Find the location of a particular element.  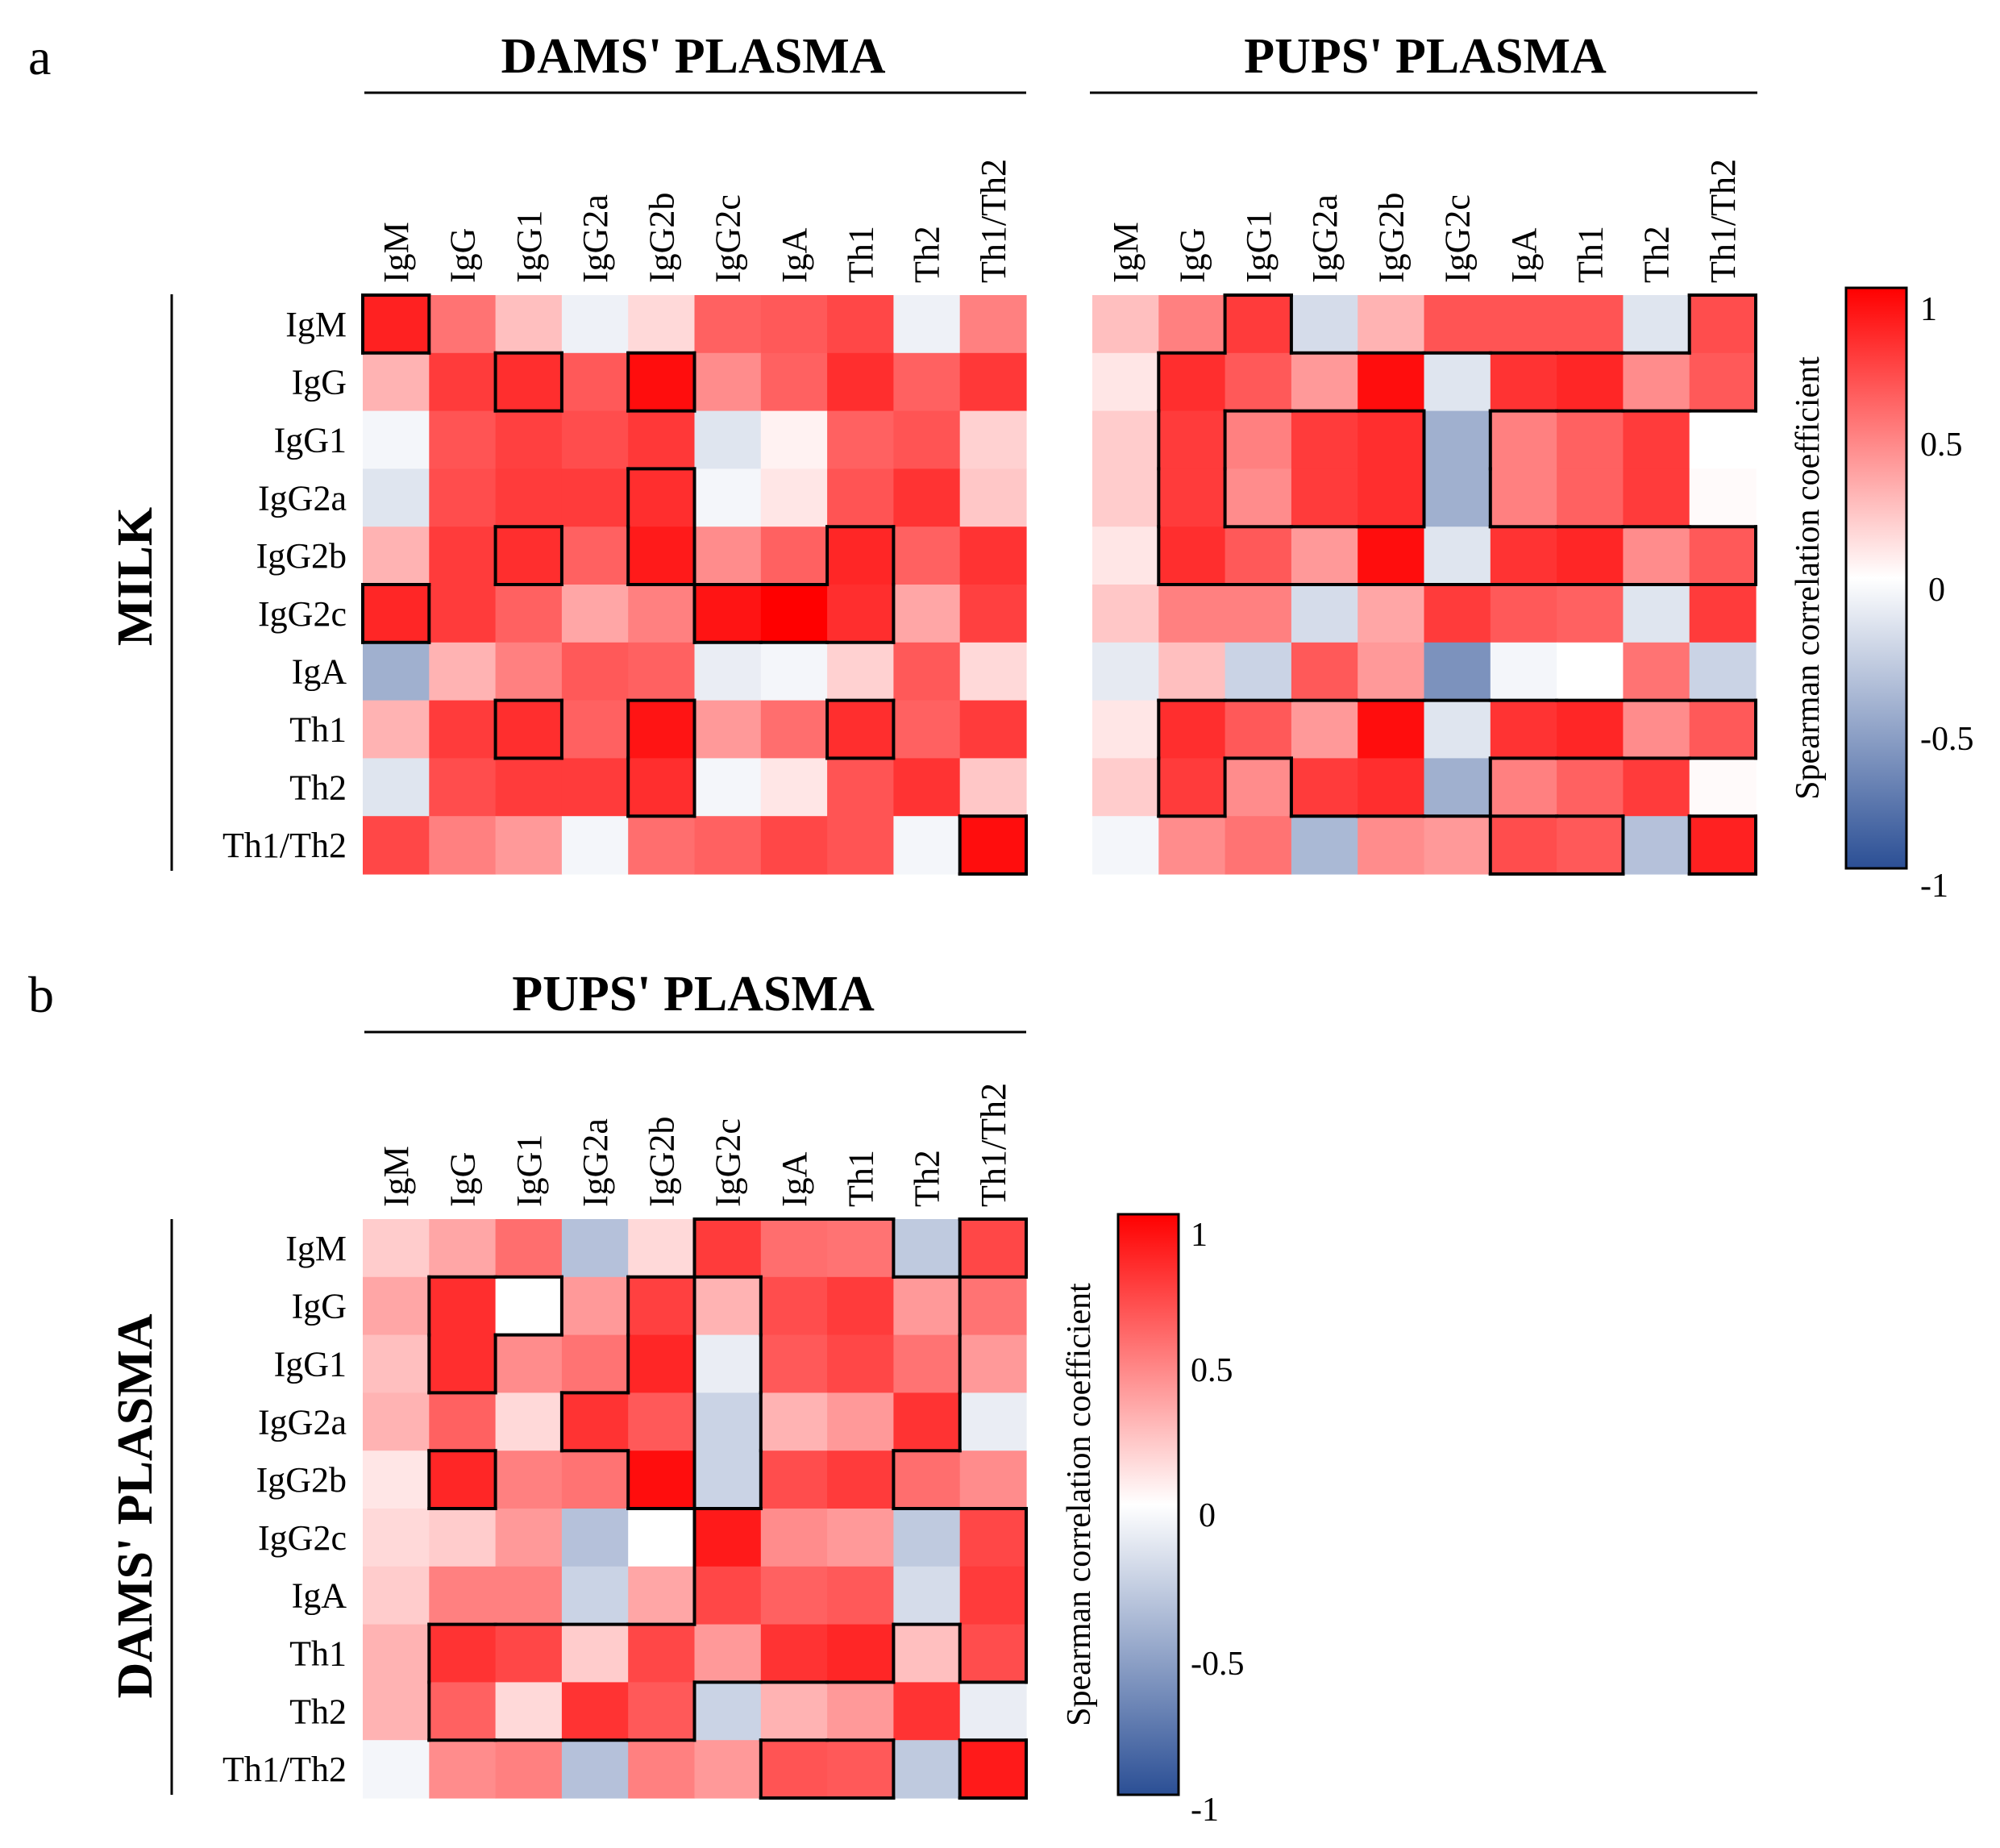

row-label: Th2 is located at coordinates (318, 787).